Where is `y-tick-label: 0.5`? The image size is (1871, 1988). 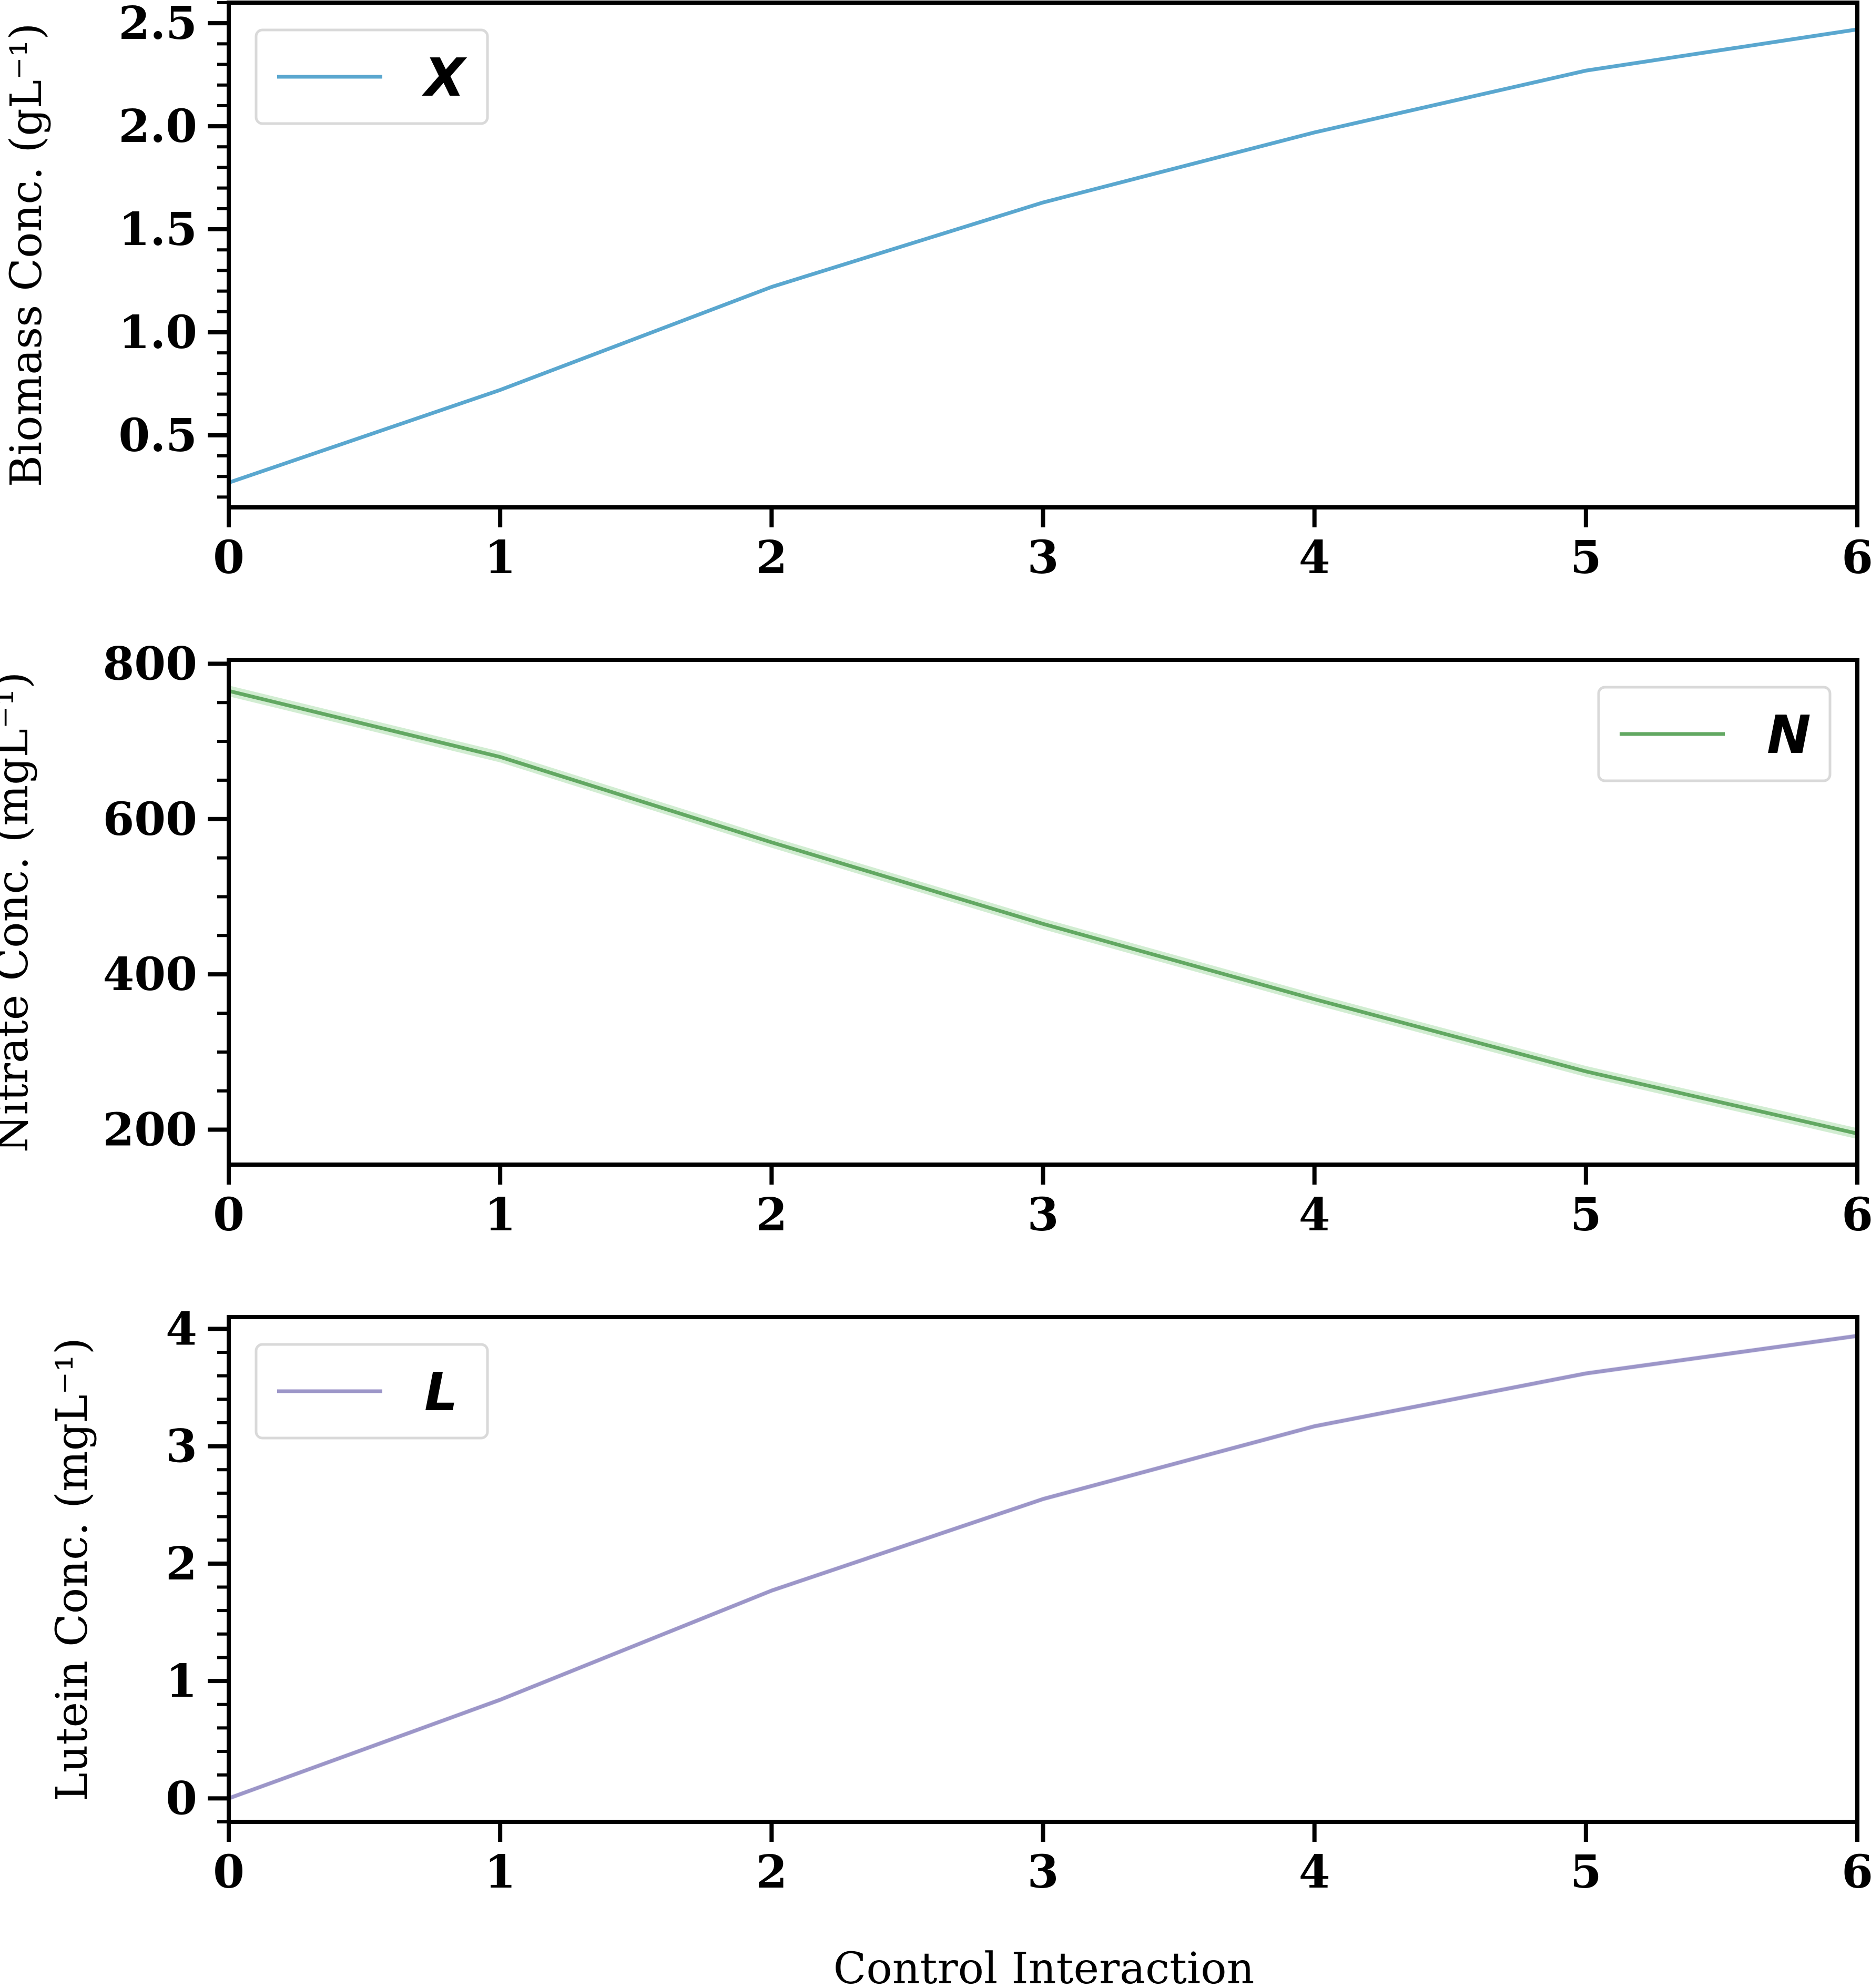 y-tick-label: 0.5 is located at coordinates (157, 436).